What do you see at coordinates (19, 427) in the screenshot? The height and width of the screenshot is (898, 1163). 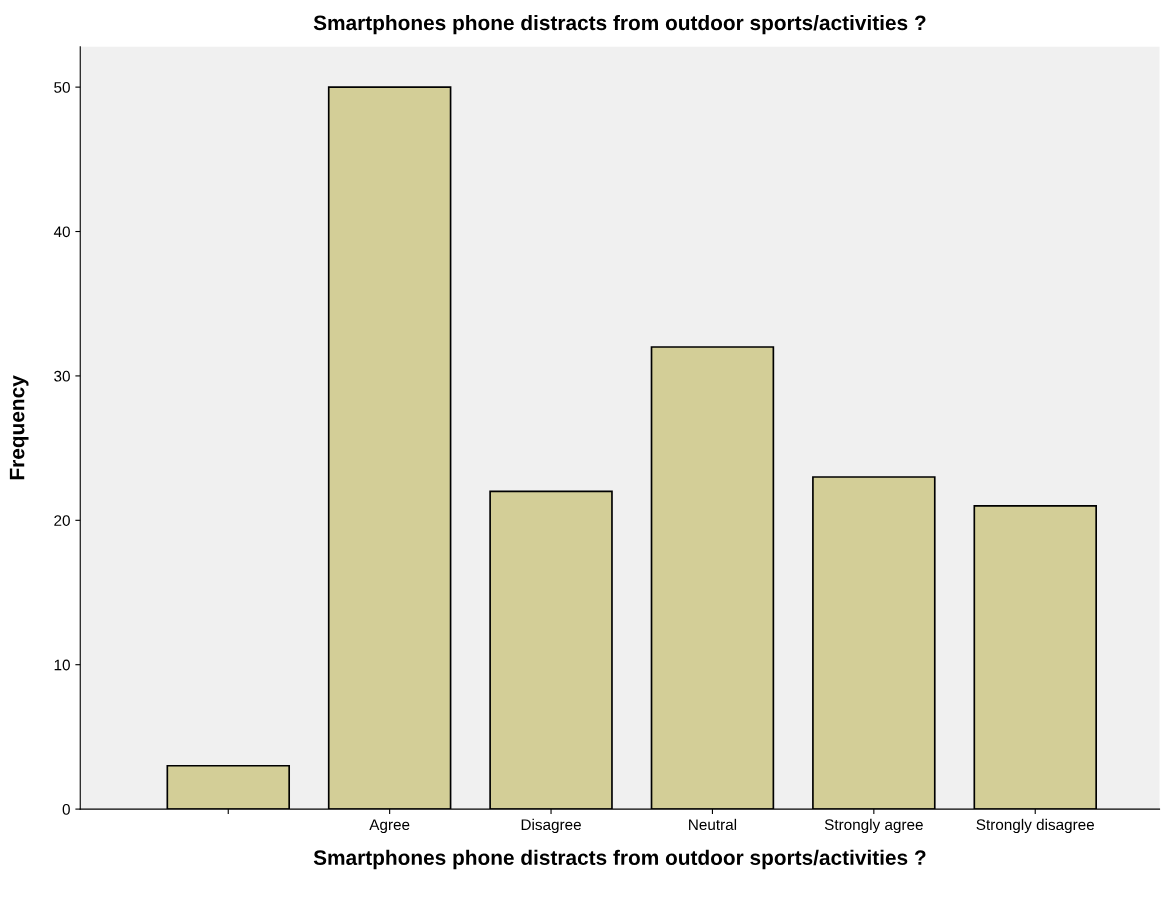 I see `y-axis-title: Frequency` at bounding box center [19, 427].